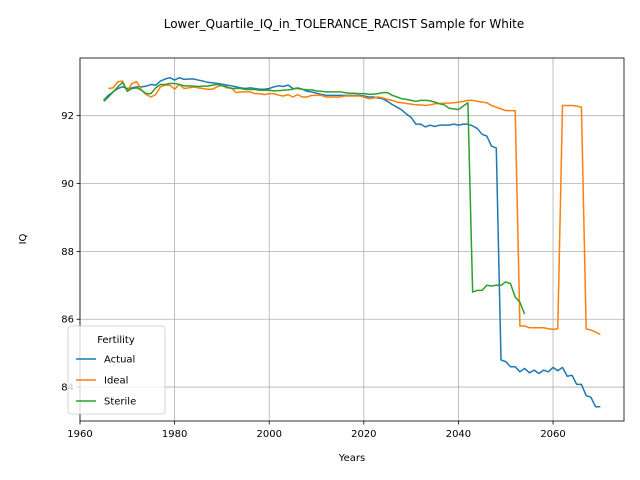 This screenshot has height=480, width=640. Describe the element at coordinates (79, 434) in the screenshot. I see `x-tick-label: 1960` at that location.